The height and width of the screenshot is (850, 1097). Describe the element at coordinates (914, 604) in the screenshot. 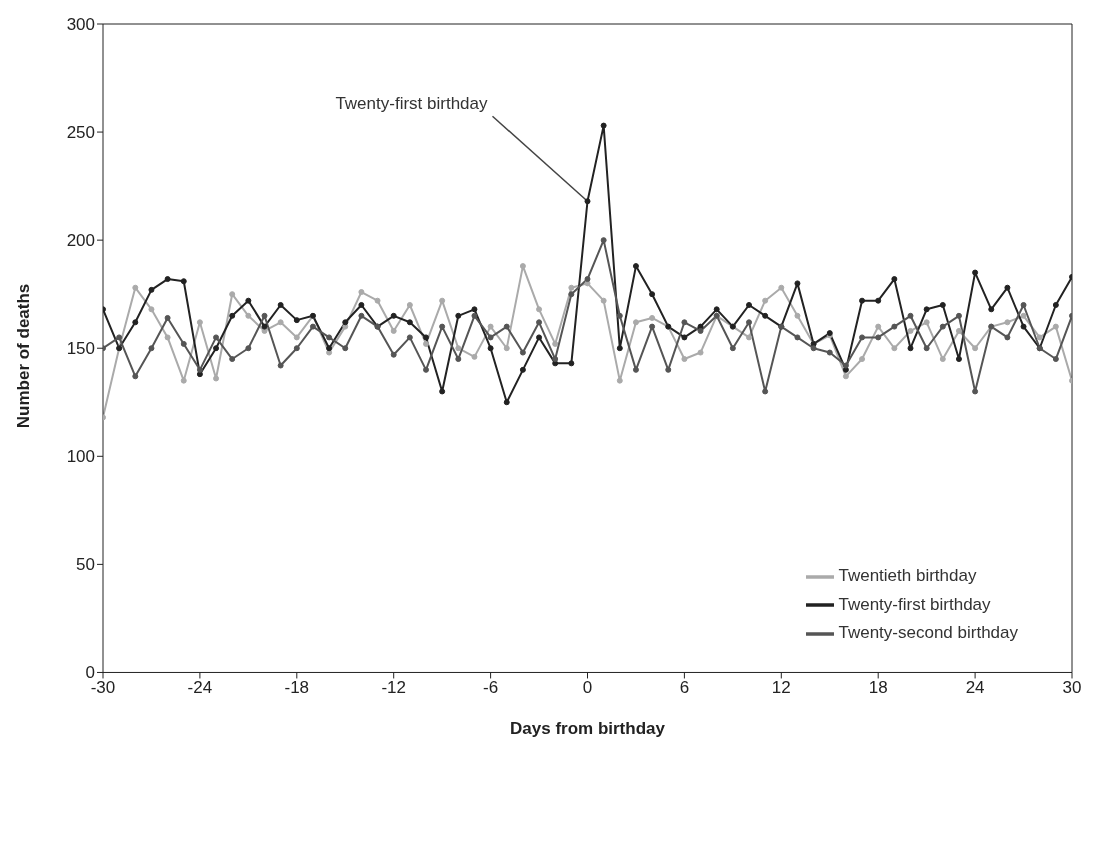

I see `legend-label: Twenty-first birthday` at that location.